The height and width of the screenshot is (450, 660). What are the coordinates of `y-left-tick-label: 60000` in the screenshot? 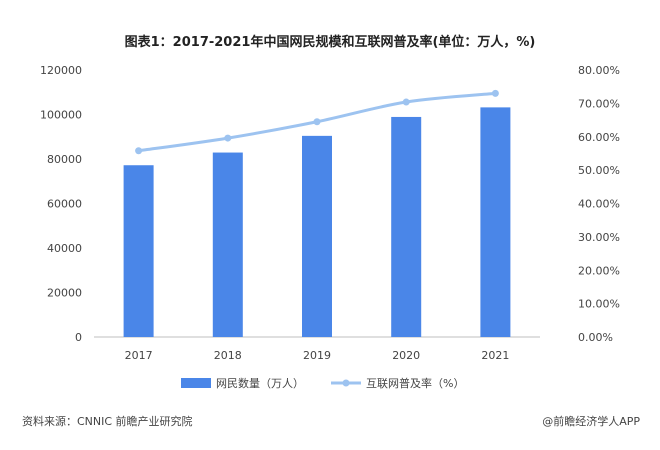 It's located at (64, 204).